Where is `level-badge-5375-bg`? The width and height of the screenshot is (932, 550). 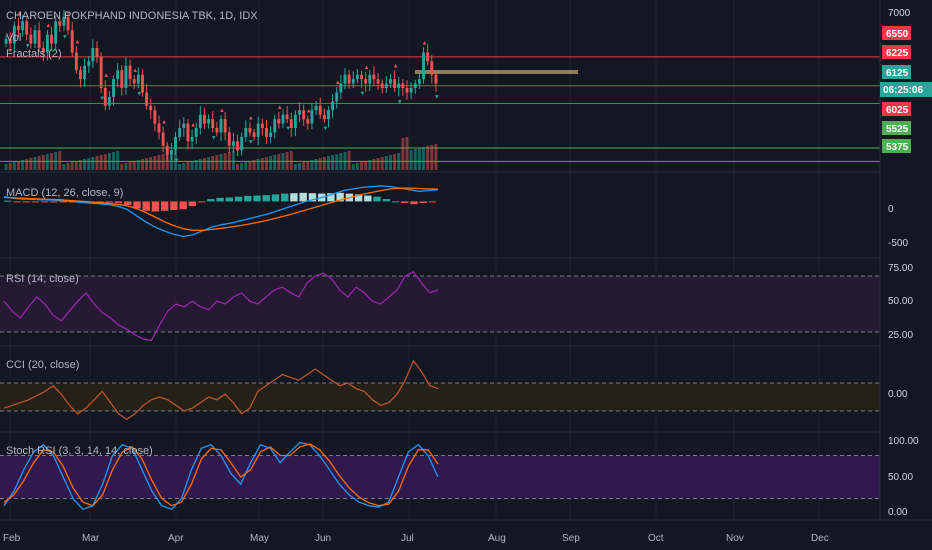
level-badge-5375-bg is located at coordinates (896, 146).